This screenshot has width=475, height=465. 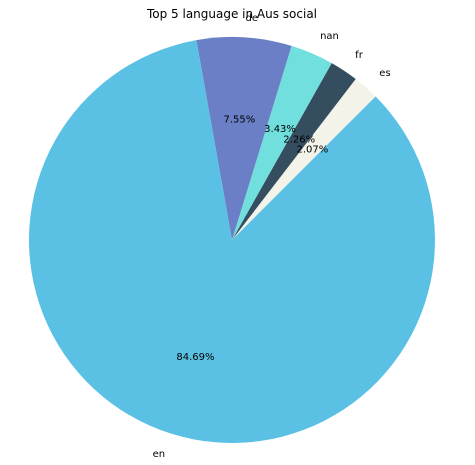 I want to click on slice-label-nan: nan, so click(x=329, y=36).